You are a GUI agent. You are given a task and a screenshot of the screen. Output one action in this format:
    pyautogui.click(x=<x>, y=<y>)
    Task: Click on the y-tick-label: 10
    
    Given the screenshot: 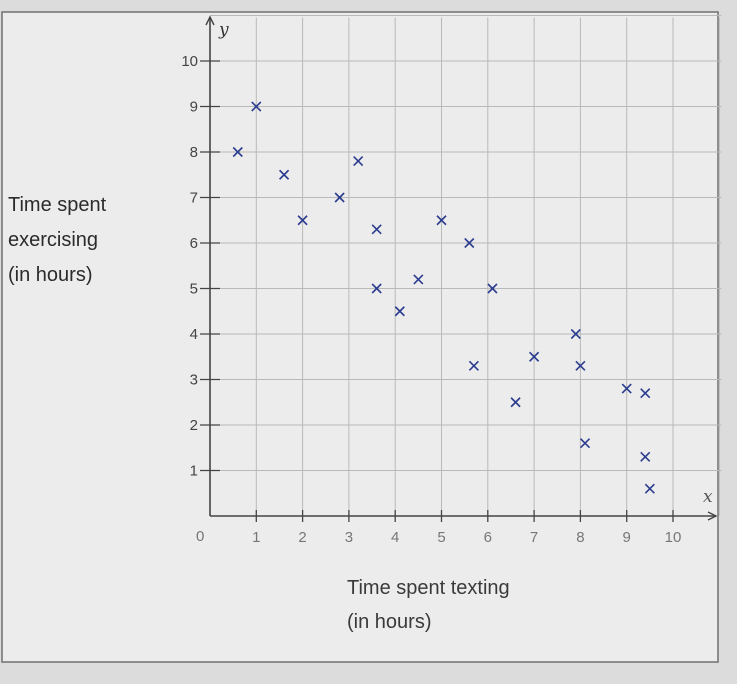 What is the action you would take?
    pyautogui.click(x=189, y=61)
    